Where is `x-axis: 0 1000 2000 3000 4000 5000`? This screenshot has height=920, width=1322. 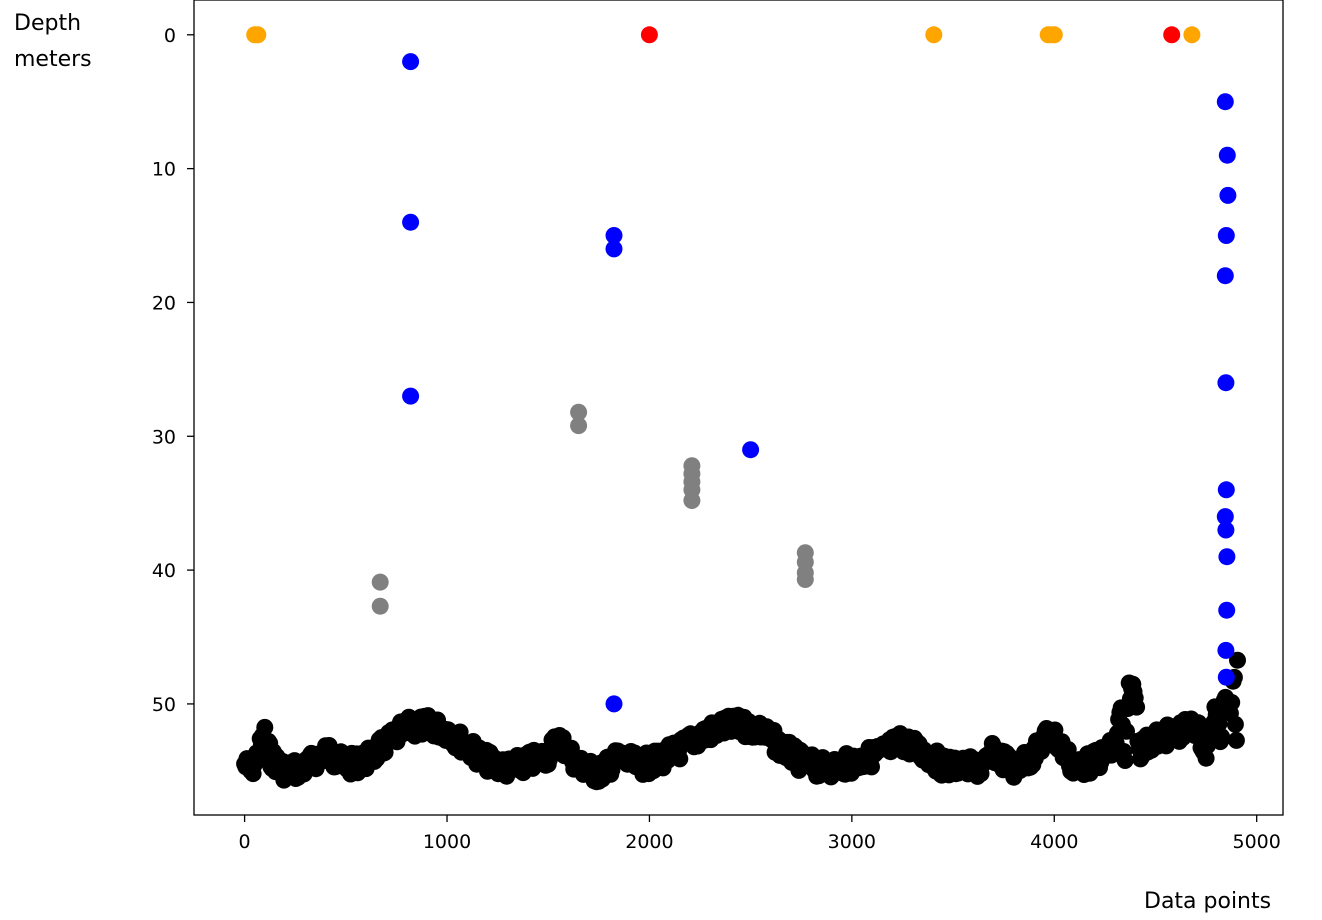
x-axis: 0 1000 2000 3000 4000 5000 is located at coordinates (760, 834).